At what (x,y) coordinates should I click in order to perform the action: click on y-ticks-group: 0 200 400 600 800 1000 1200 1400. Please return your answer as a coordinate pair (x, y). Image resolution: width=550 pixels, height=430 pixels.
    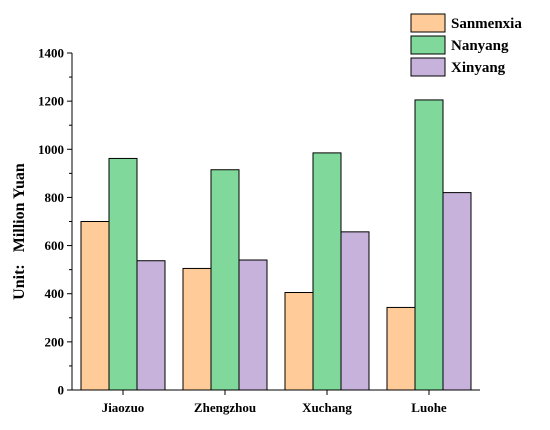
    Looking at the image, I should click on (55, 222).